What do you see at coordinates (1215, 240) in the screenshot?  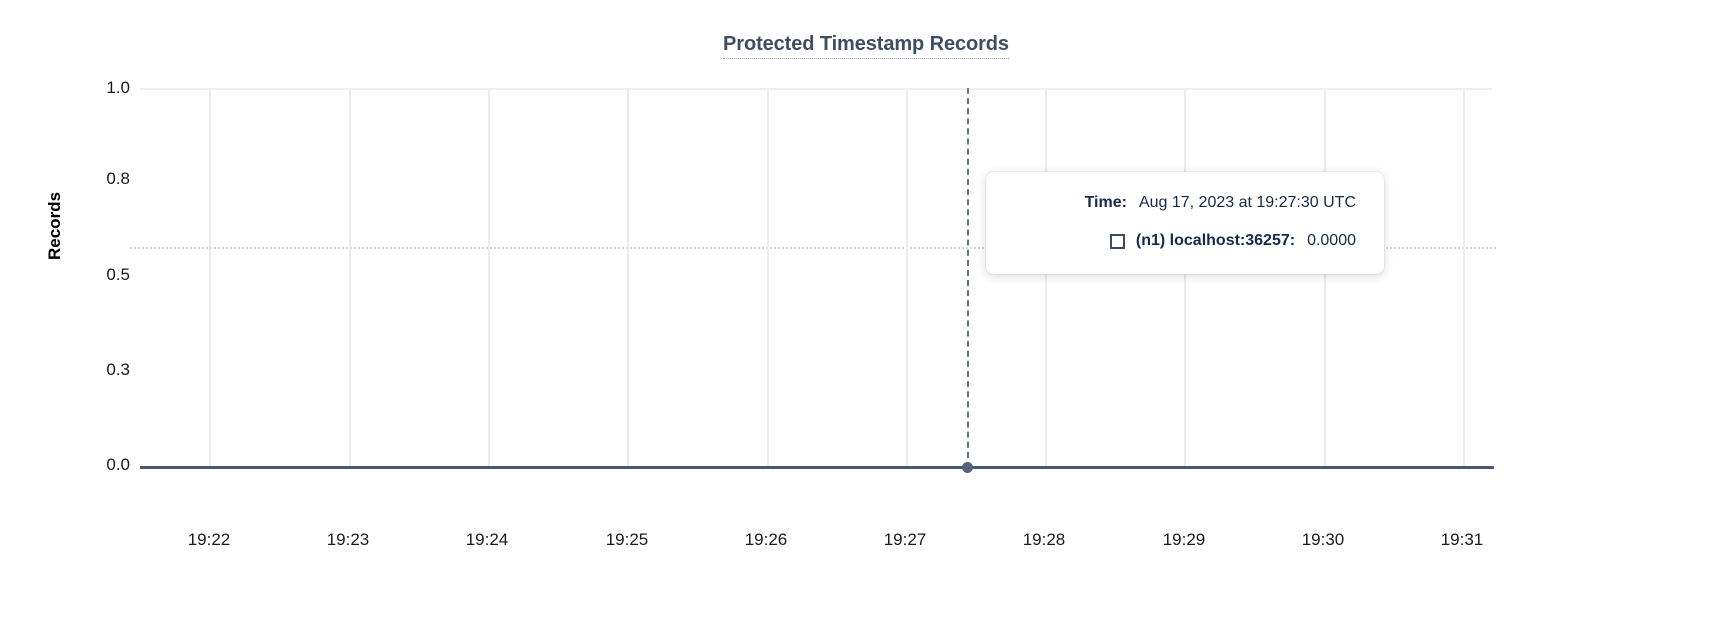 I see `tooltip-series-label: (n1) localhost:36257:` at bounding box center [1215, 240].